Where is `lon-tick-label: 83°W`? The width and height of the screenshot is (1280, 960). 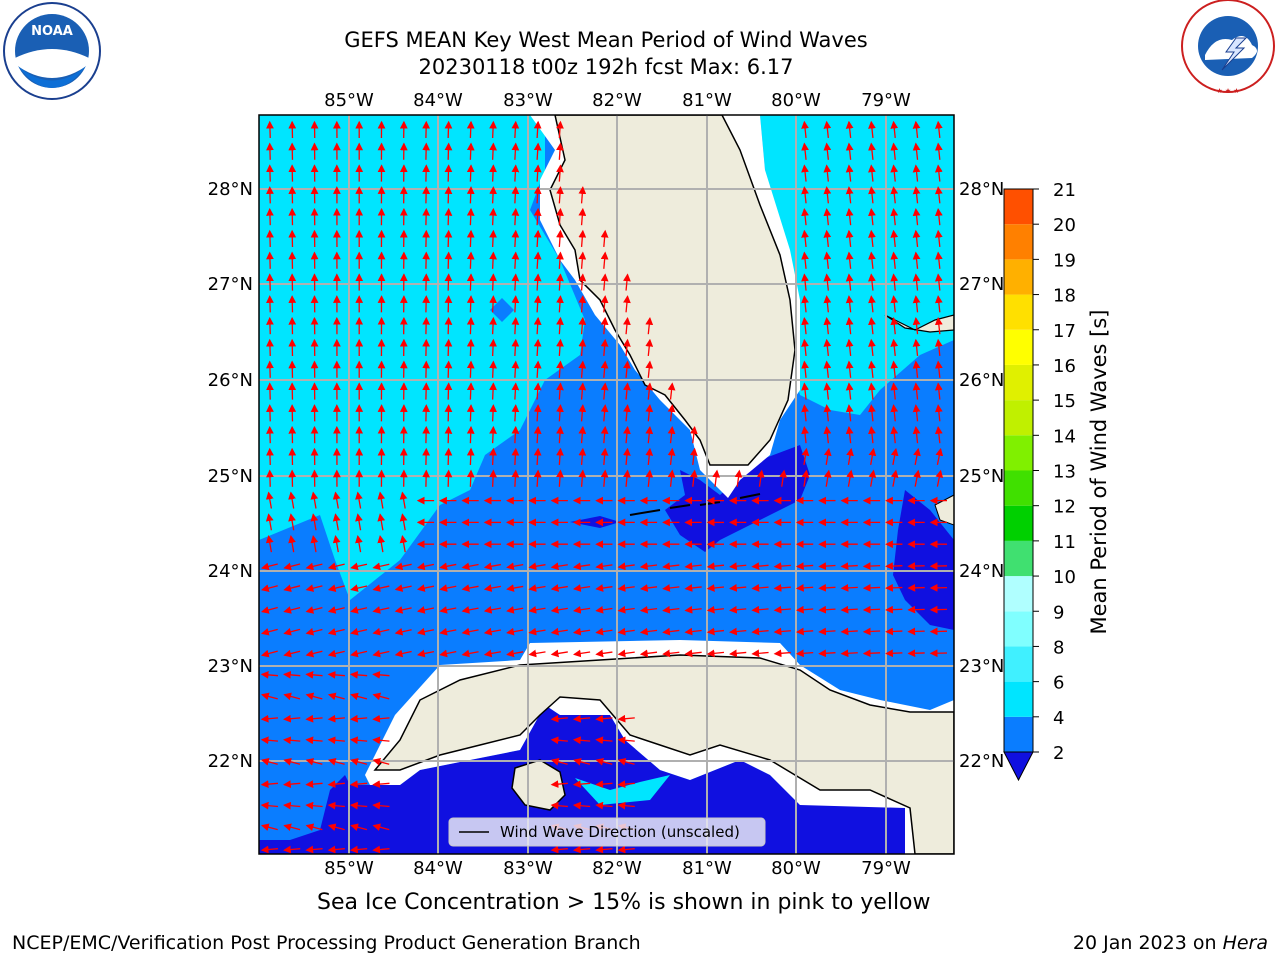
lon-tick-label: 83°W is located at coordinates (528, 868).